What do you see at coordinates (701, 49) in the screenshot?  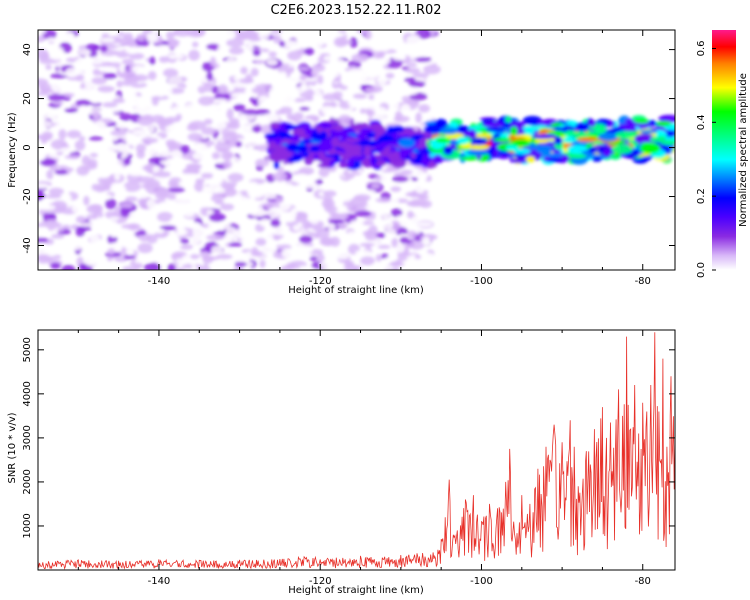 I see `colorbar-tick-label: 0.6` at bounding box center [701, 49].